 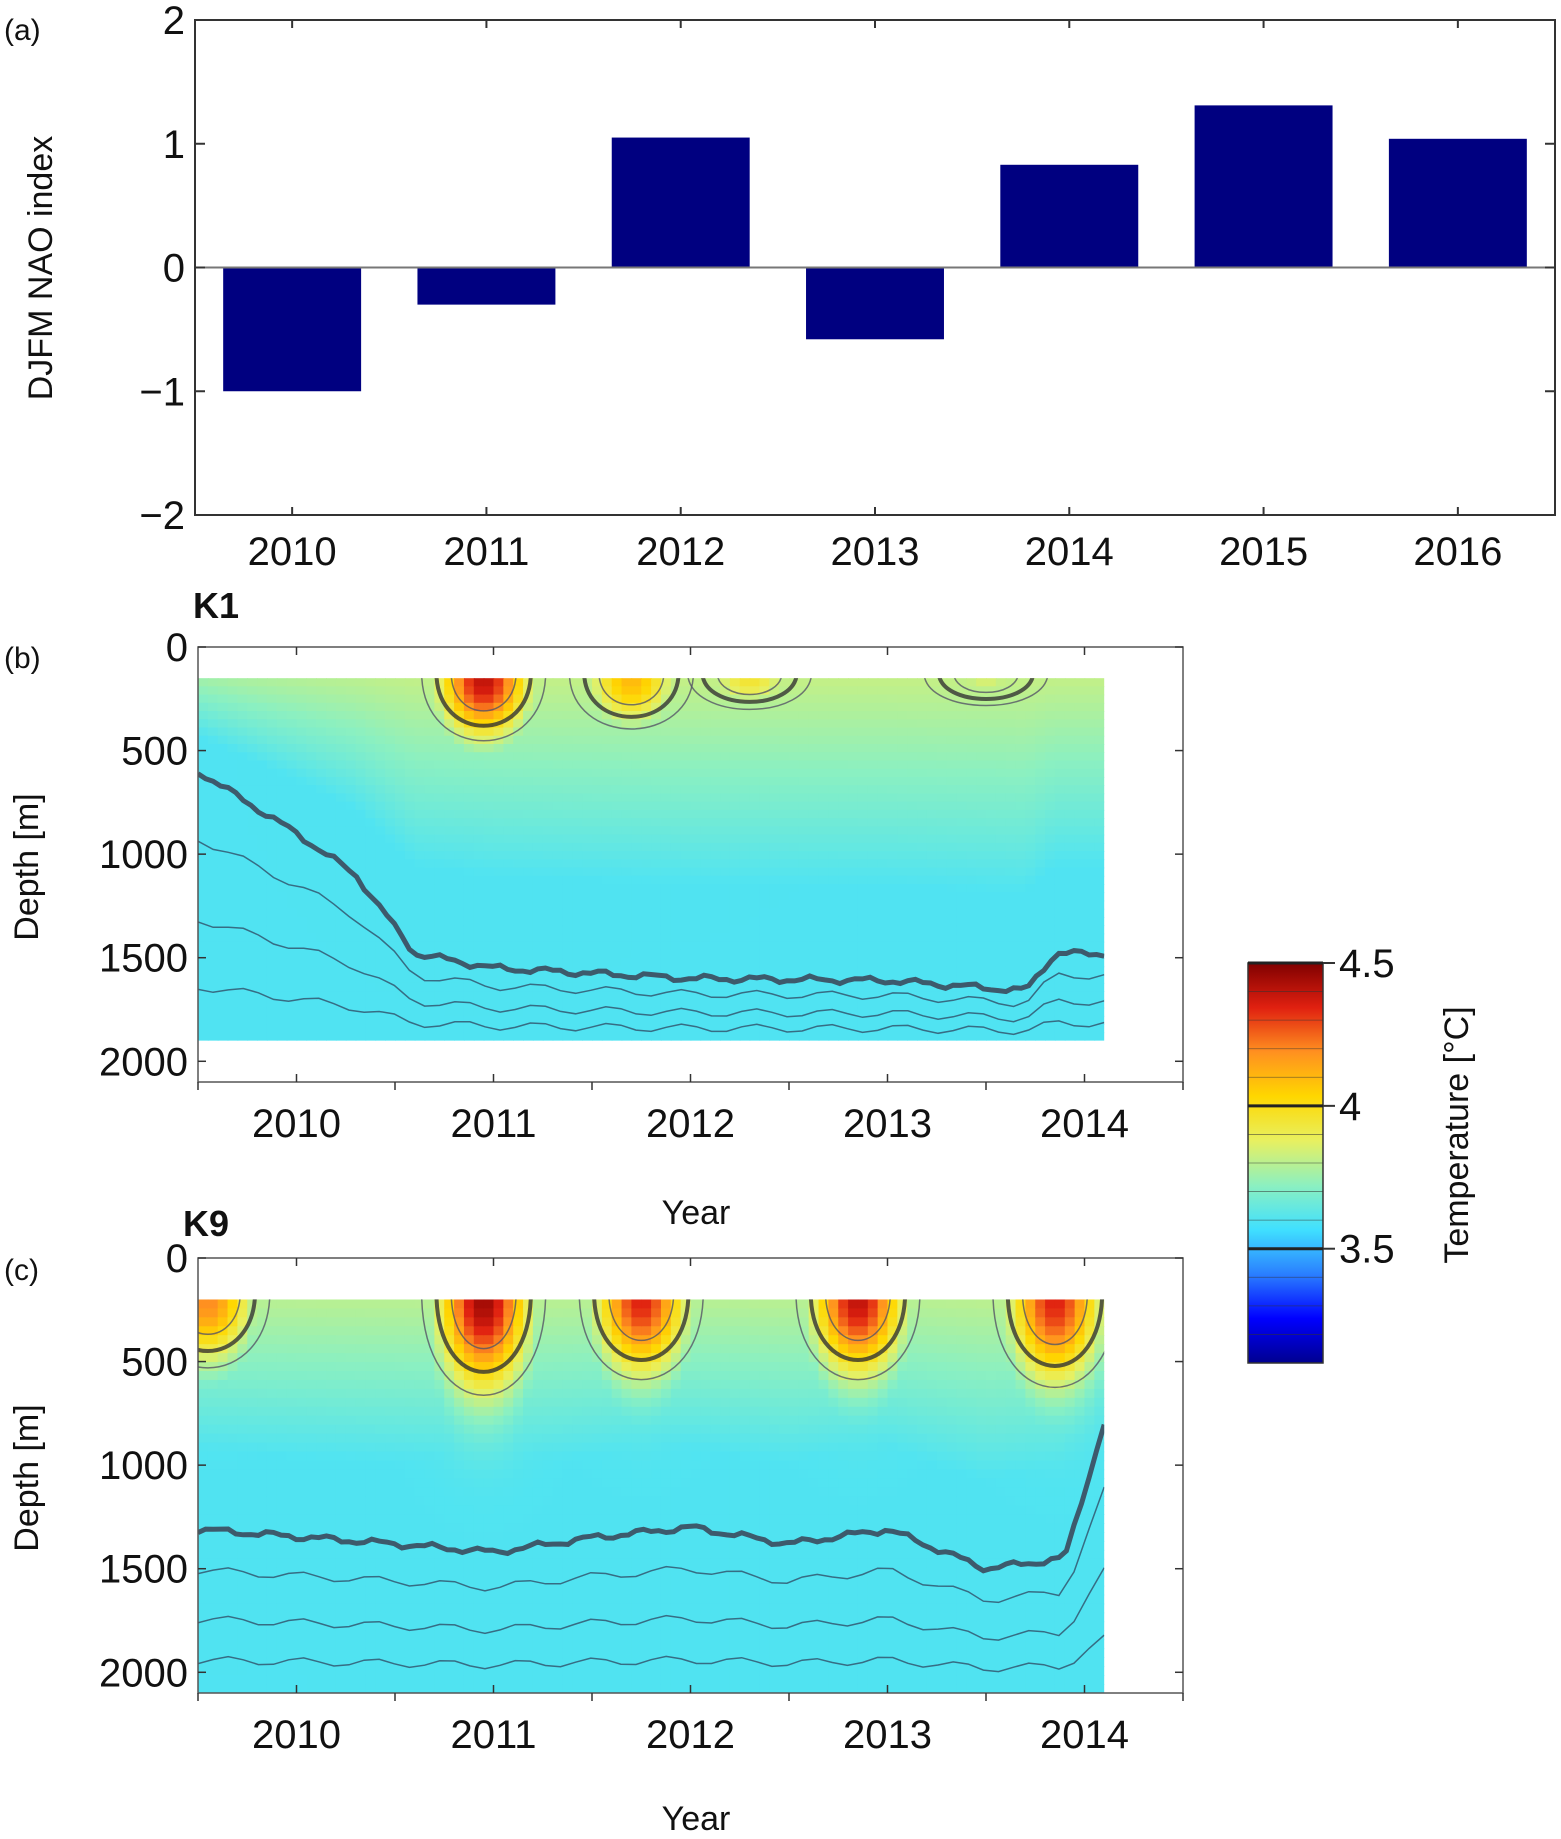 I want to click on nao-xtick-label: 2012, so click(x=680, y=552).